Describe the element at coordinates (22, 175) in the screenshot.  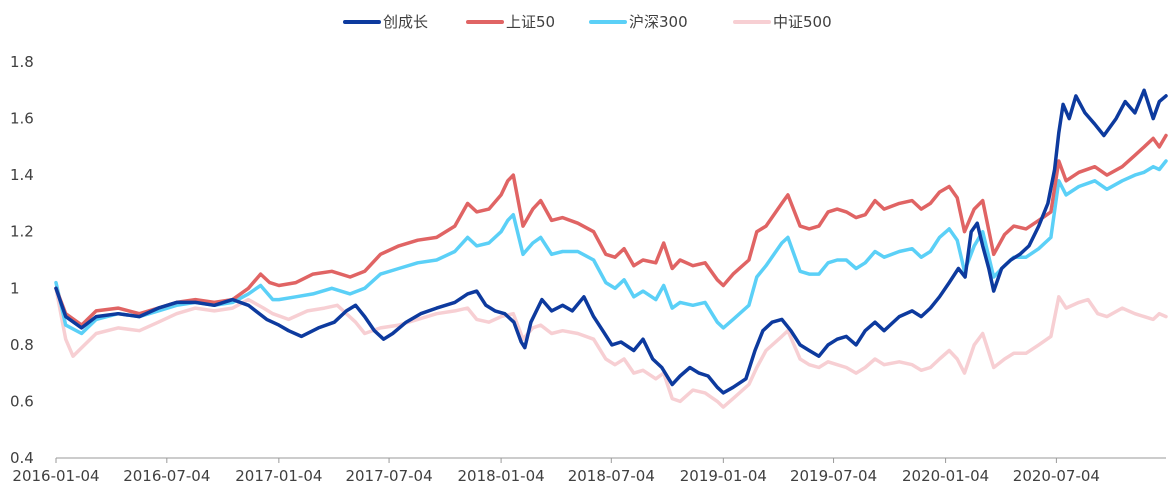
I see `y-tick-label-1-4: 1.4` at that location.